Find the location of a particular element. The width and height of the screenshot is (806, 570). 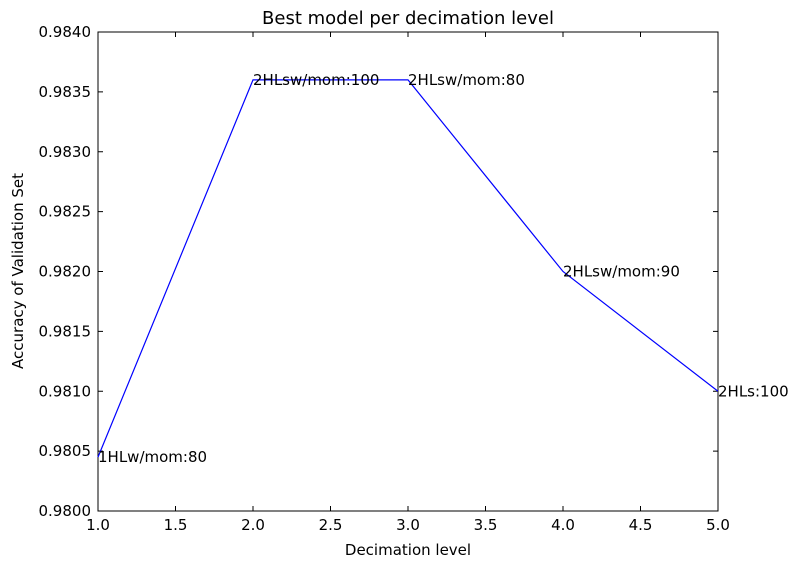

x-tick-label: 5.0 is located at coordinates (718, 525).